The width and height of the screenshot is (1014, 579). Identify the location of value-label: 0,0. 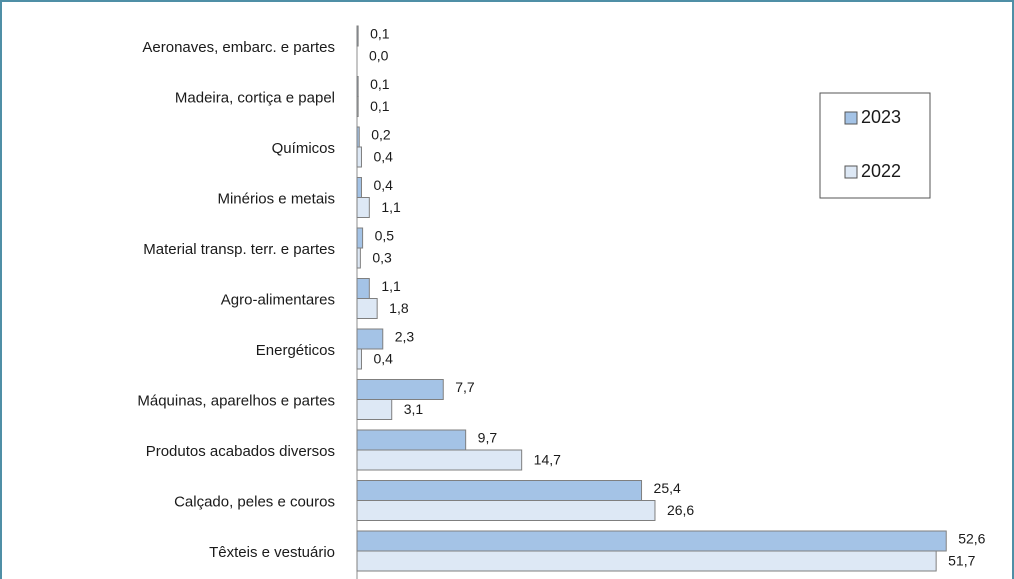
(379, 56).